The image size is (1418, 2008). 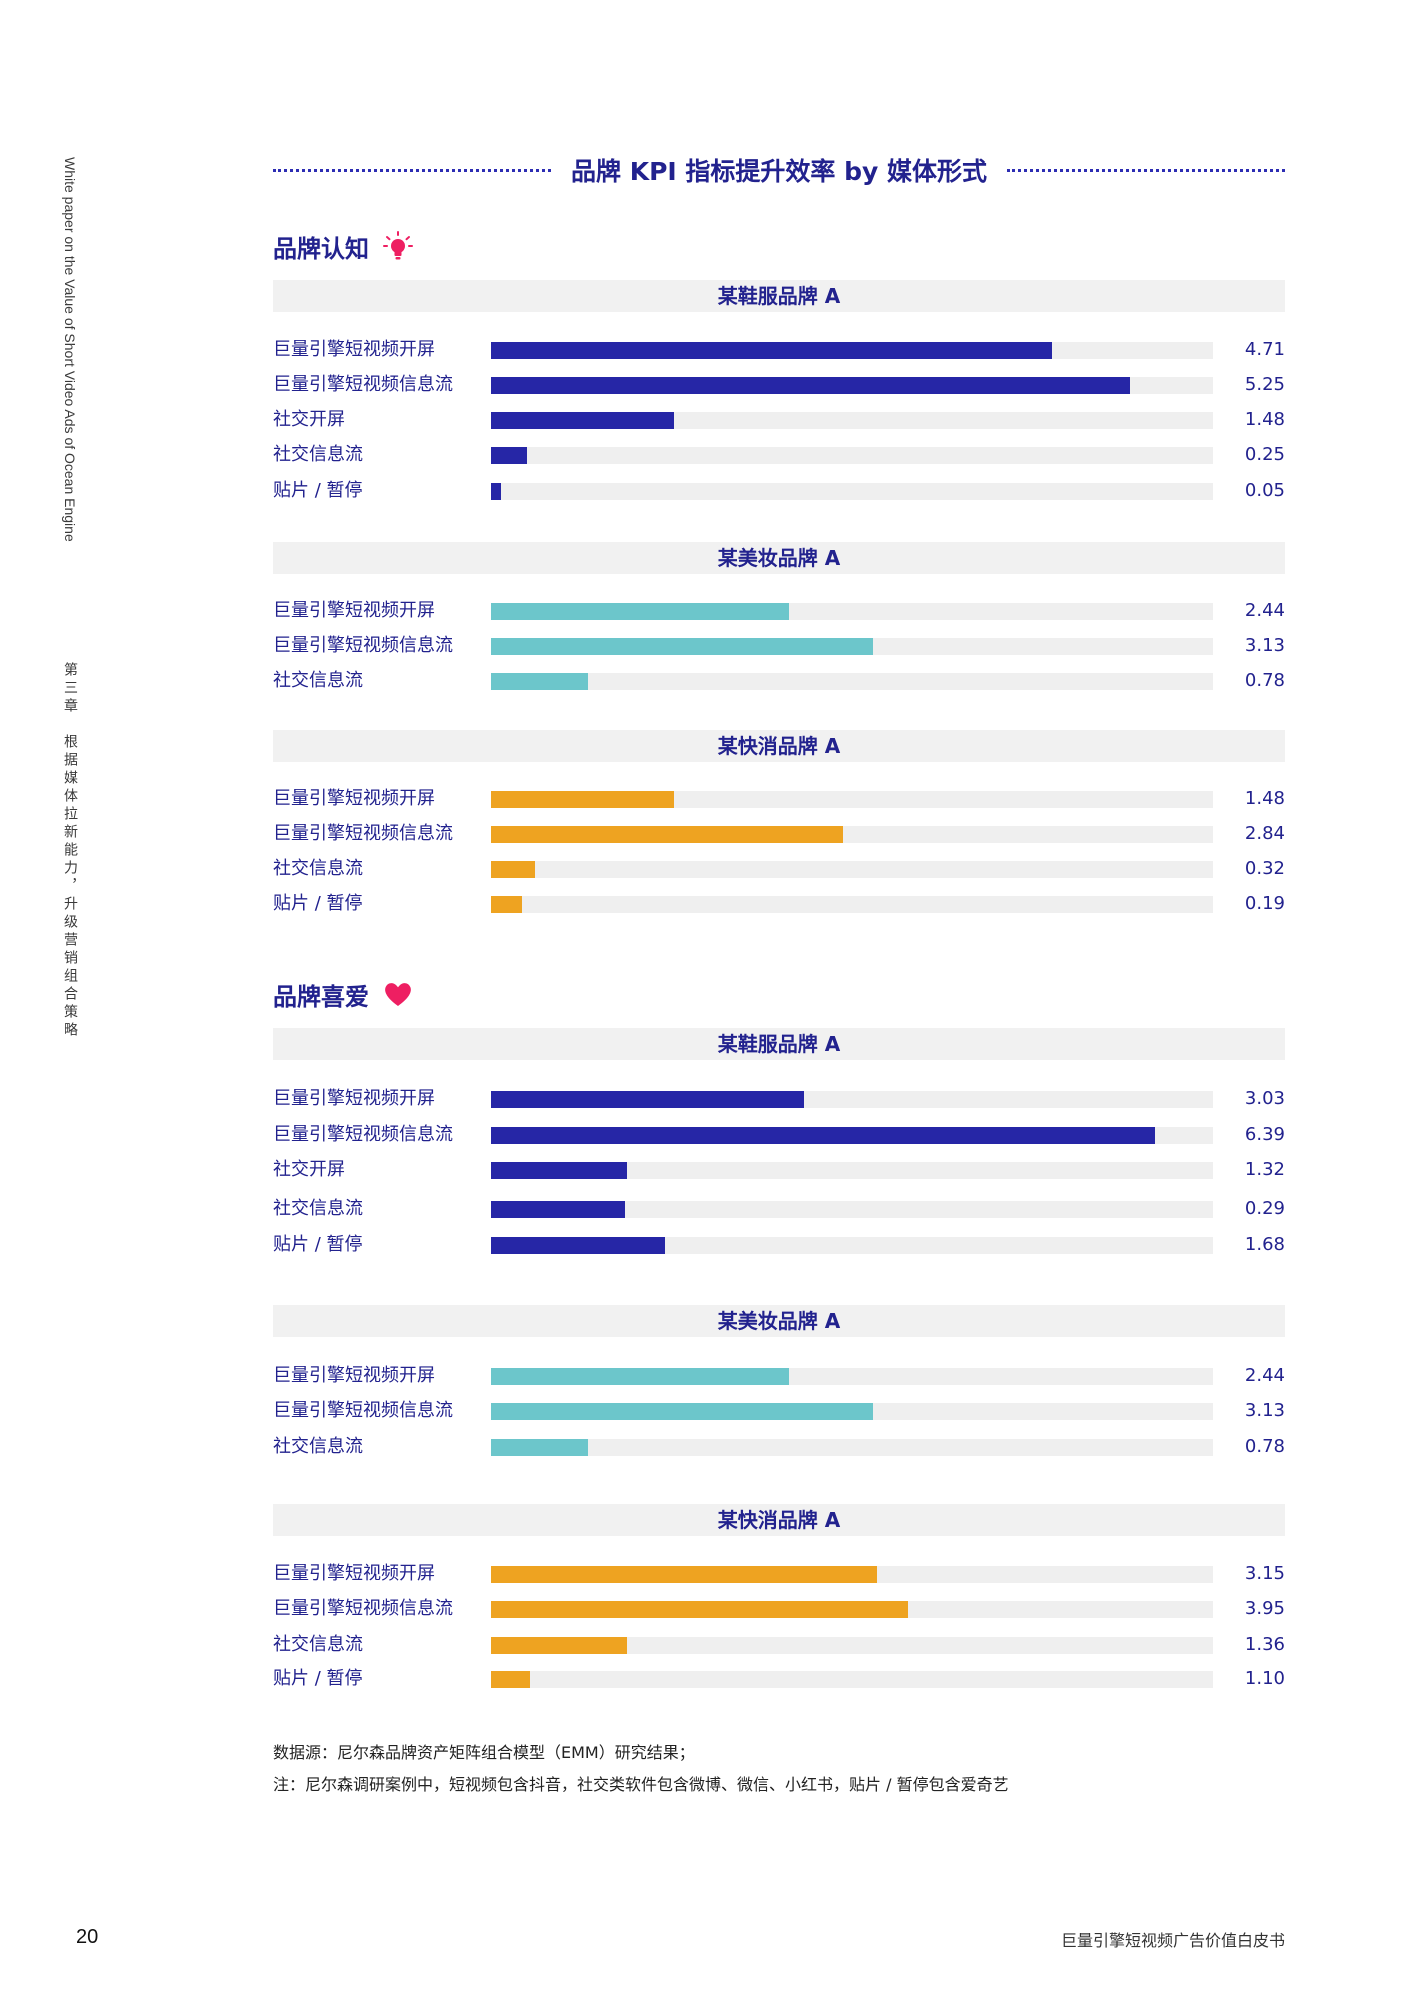 I want to click on bar-row: 贴片 / 暂停 1.68, so click(x=779, y=1245).